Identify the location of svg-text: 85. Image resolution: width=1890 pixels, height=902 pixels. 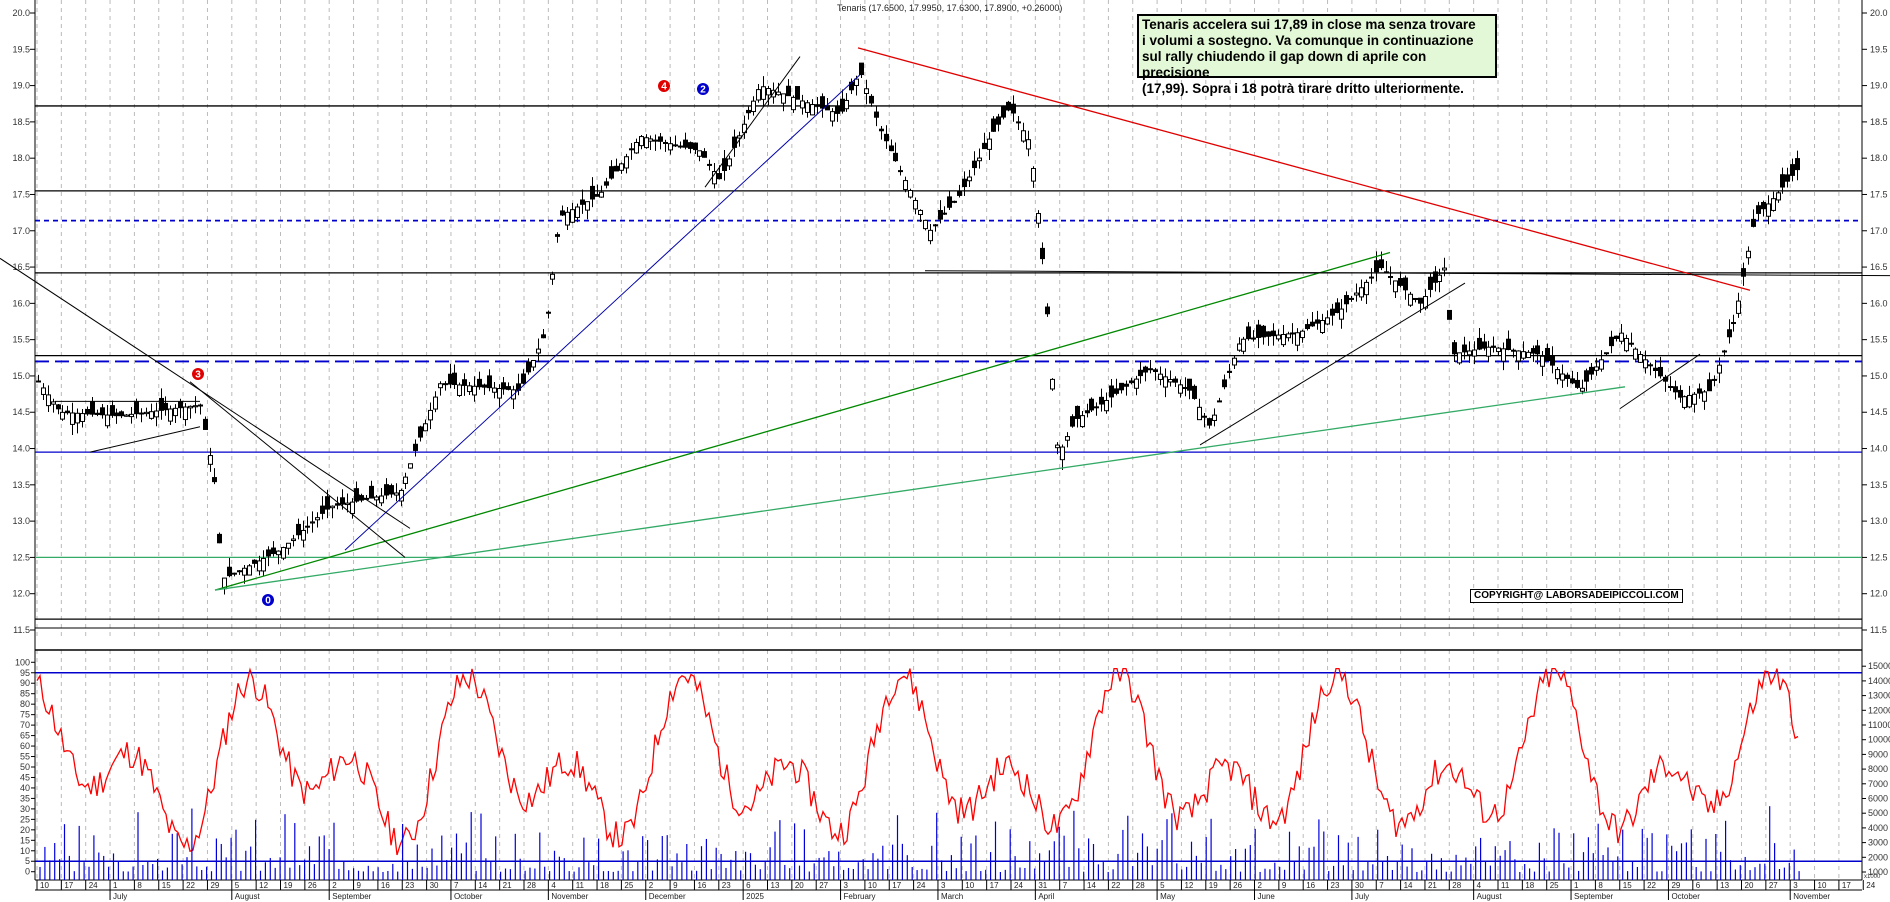
(25, 694).